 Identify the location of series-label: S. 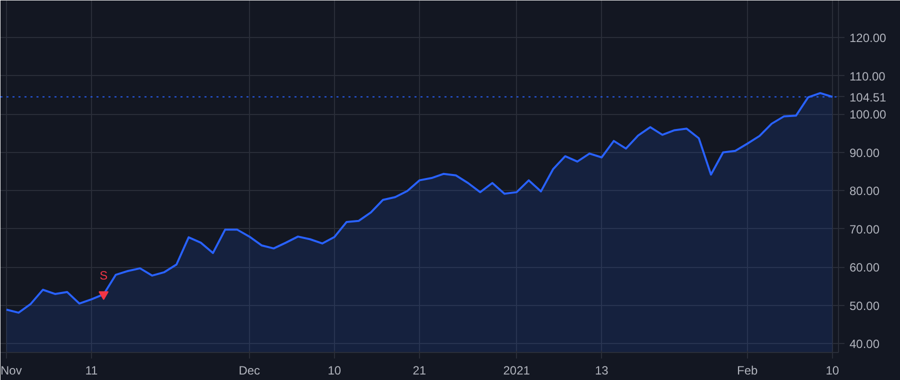
(104, 275).